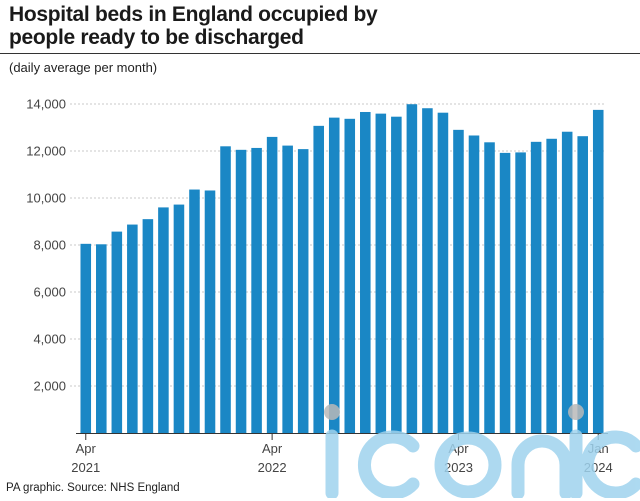 The image size is (640, 501). I want to click on source-note: PA graphic. Source: NHS England, so click(93, 488).